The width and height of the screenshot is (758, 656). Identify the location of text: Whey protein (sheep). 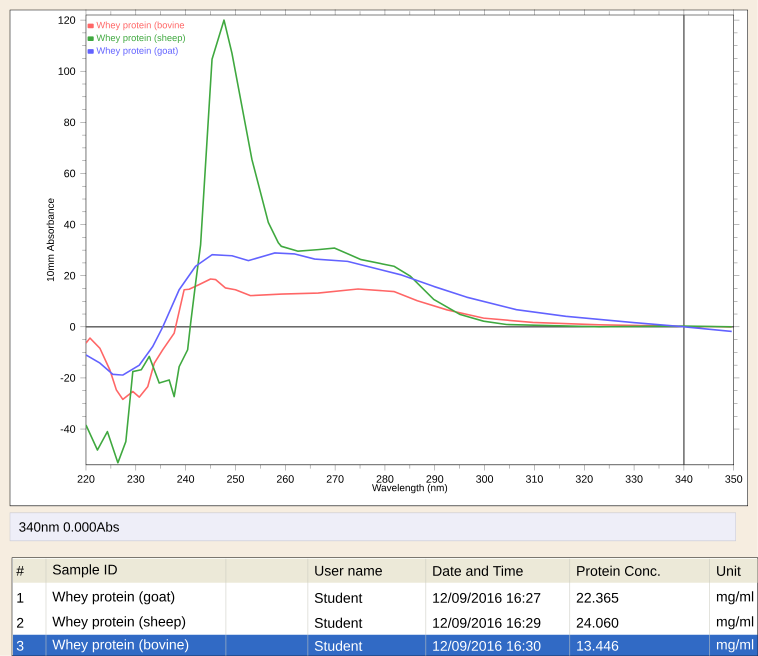
(119, 623).